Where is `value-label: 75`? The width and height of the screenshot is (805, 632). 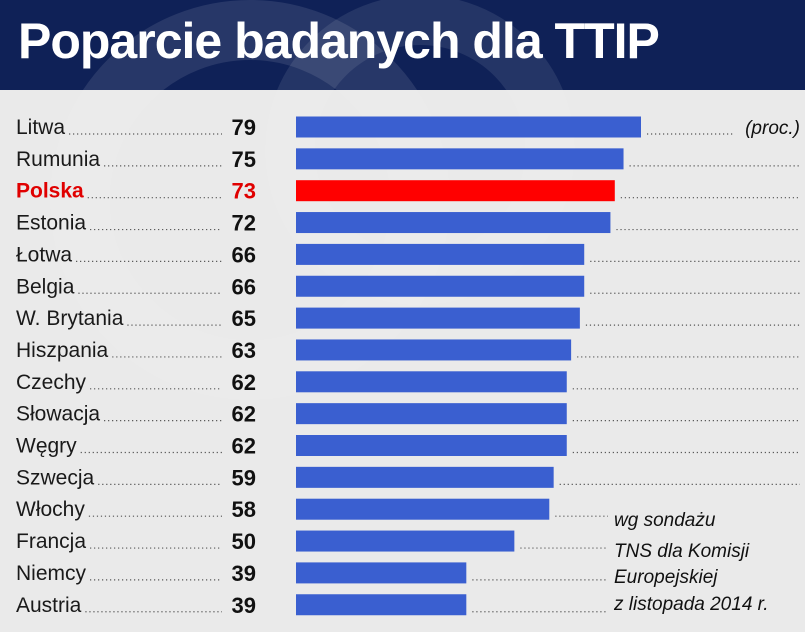
value-label: 75 is located at coordinates (244, 159).